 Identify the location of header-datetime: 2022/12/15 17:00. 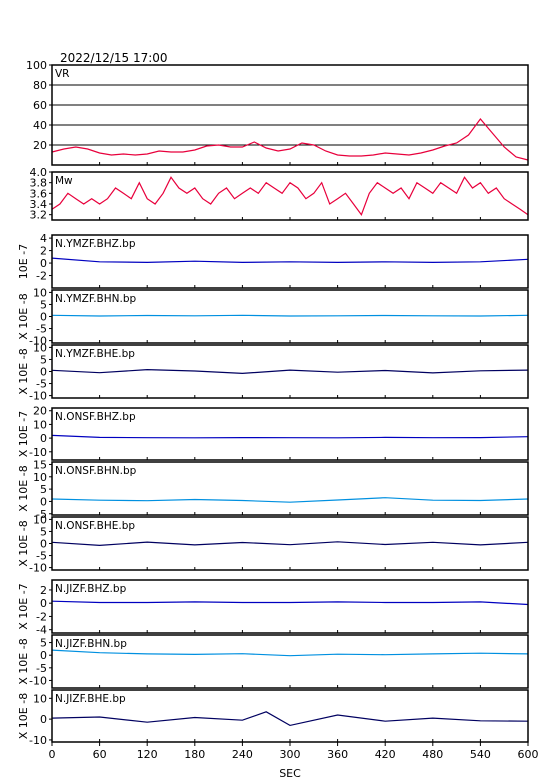
(114, 58).